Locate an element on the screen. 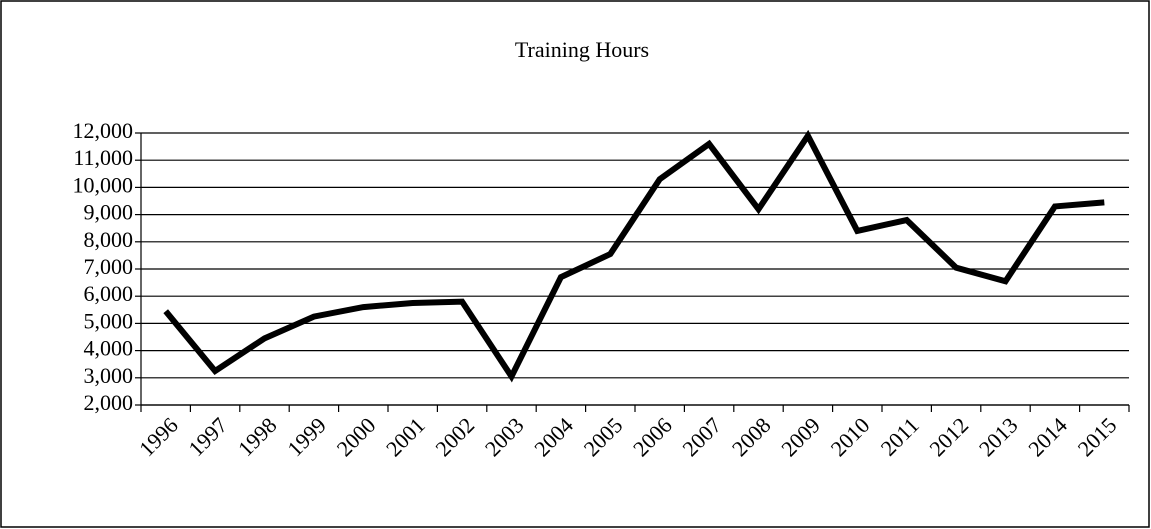 Image resolution: width=1151 pixels, height=529 pixels. chart-title: Training Hours is located at coordinates (582, 49).